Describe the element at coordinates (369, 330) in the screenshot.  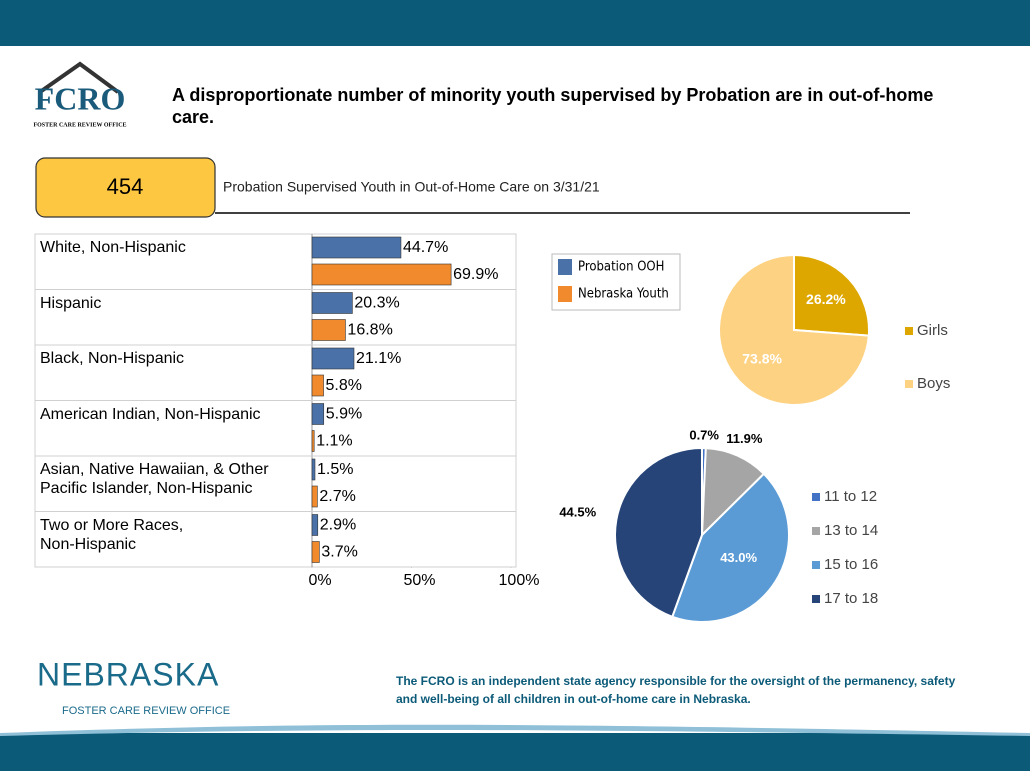
I see `value-label: 16.8%` at that location.